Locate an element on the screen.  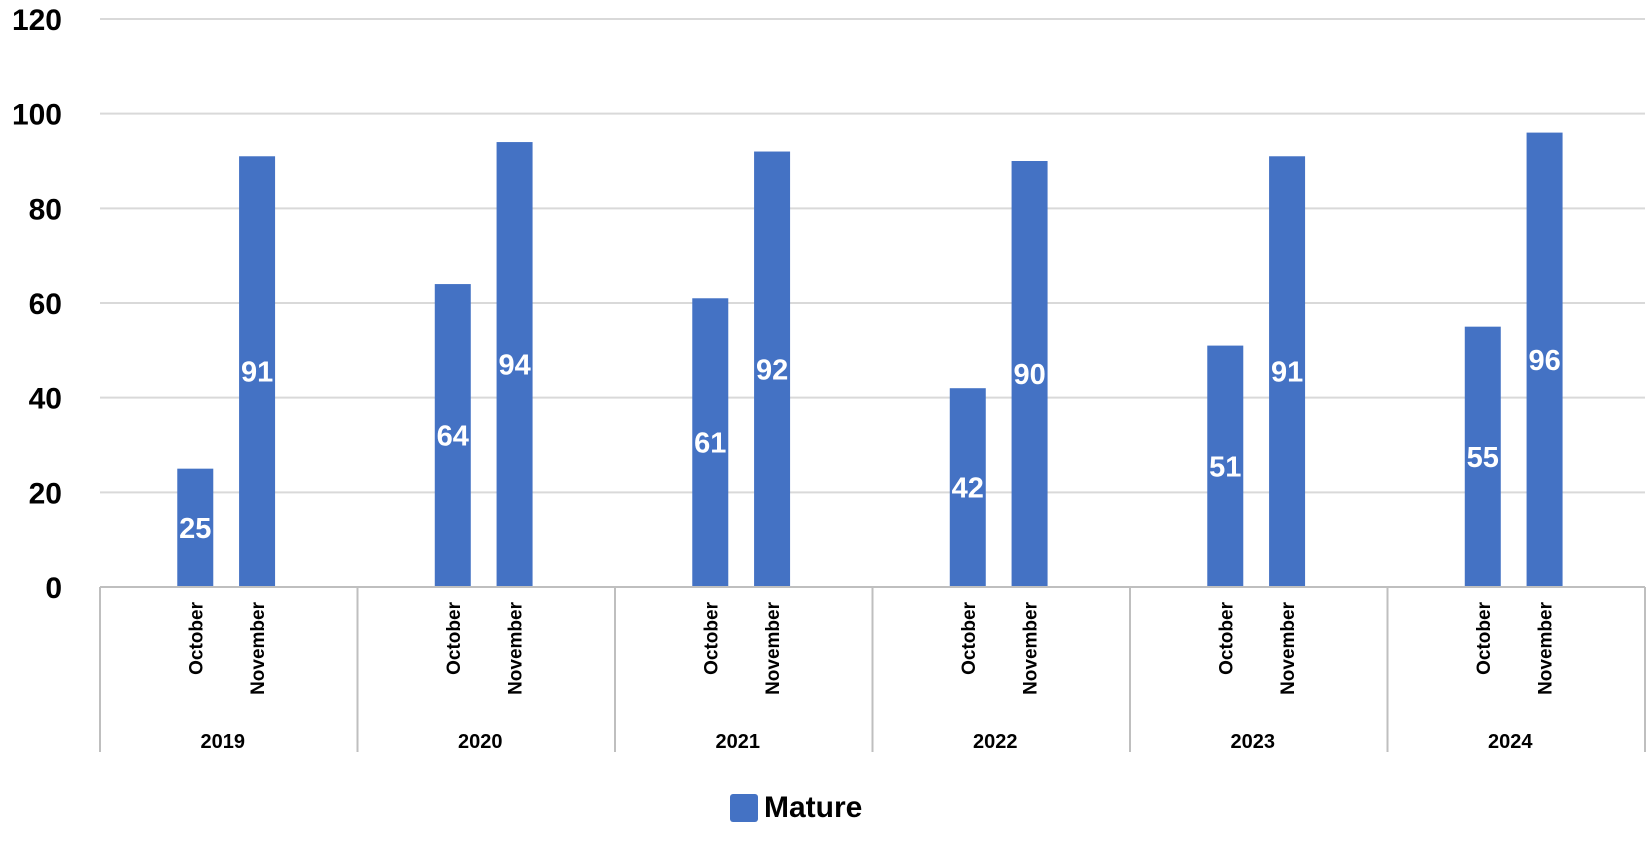
data-label: 94 is located at coordinates (514, 366).